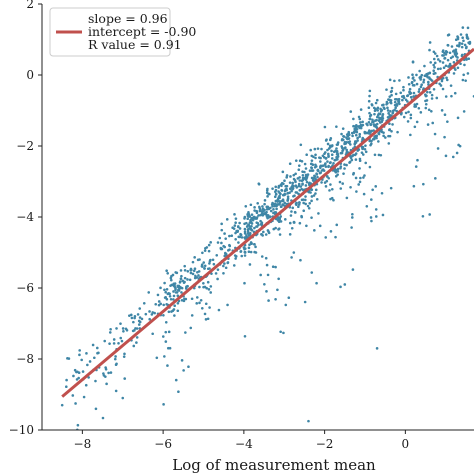 This screenshot has width=474, height=474. What do you see at coordinates (83, 444) in the screenshot?
I see `x-tick-label: −8` at bounding box center [83, 444].